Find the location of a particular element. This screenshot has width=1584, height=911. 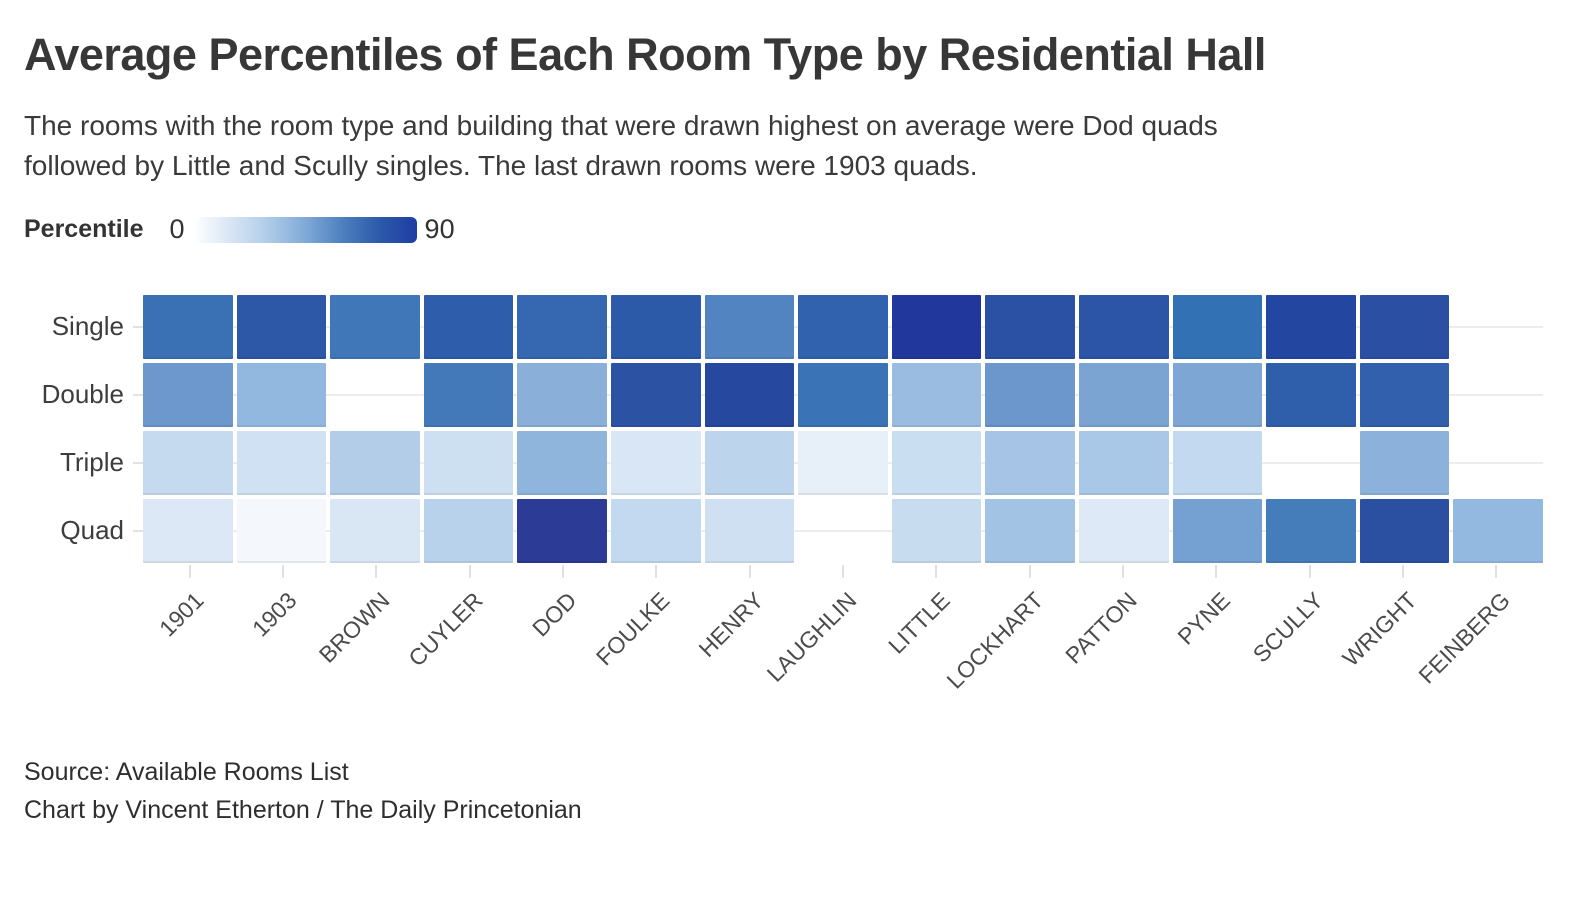

heatmap-cell-triple-wright is located at coordinates (1404, 462).